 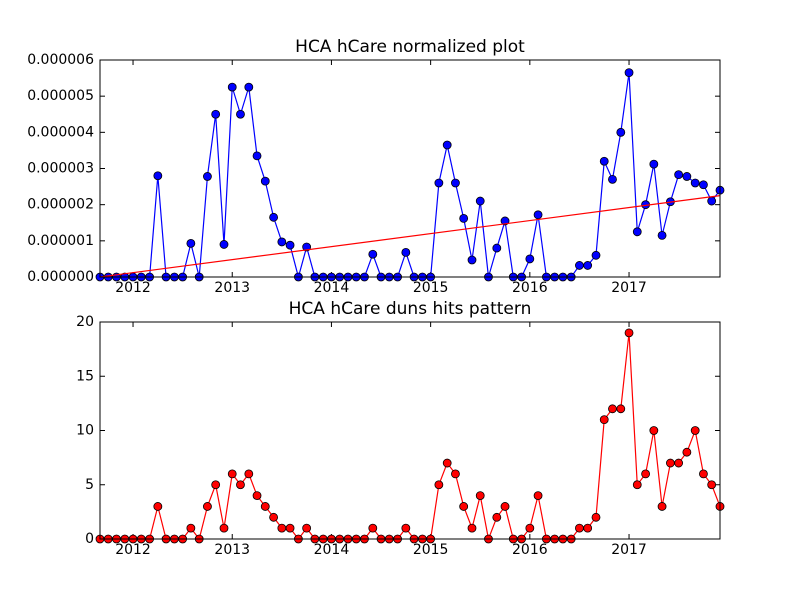 I want to click on y-tick-label: 0.000005, so click(x=60, y=96).